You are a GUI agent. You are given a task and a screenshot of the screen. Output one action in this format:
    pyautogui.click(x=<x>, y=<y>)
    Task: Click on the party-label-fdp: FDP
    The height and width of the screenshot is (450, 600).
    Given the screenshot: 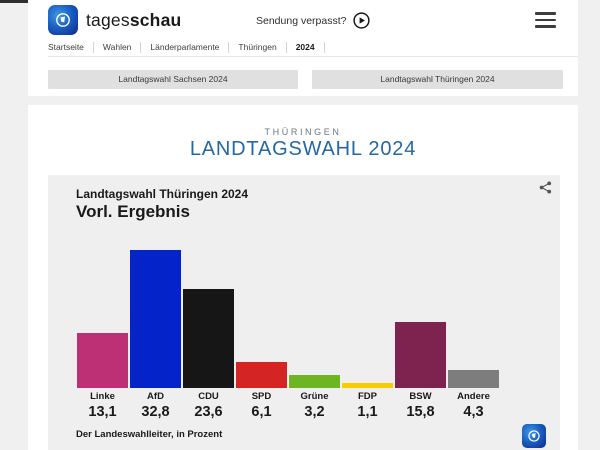 What is the action you would take?
    pyautogui.click(x=367, y=396)
    